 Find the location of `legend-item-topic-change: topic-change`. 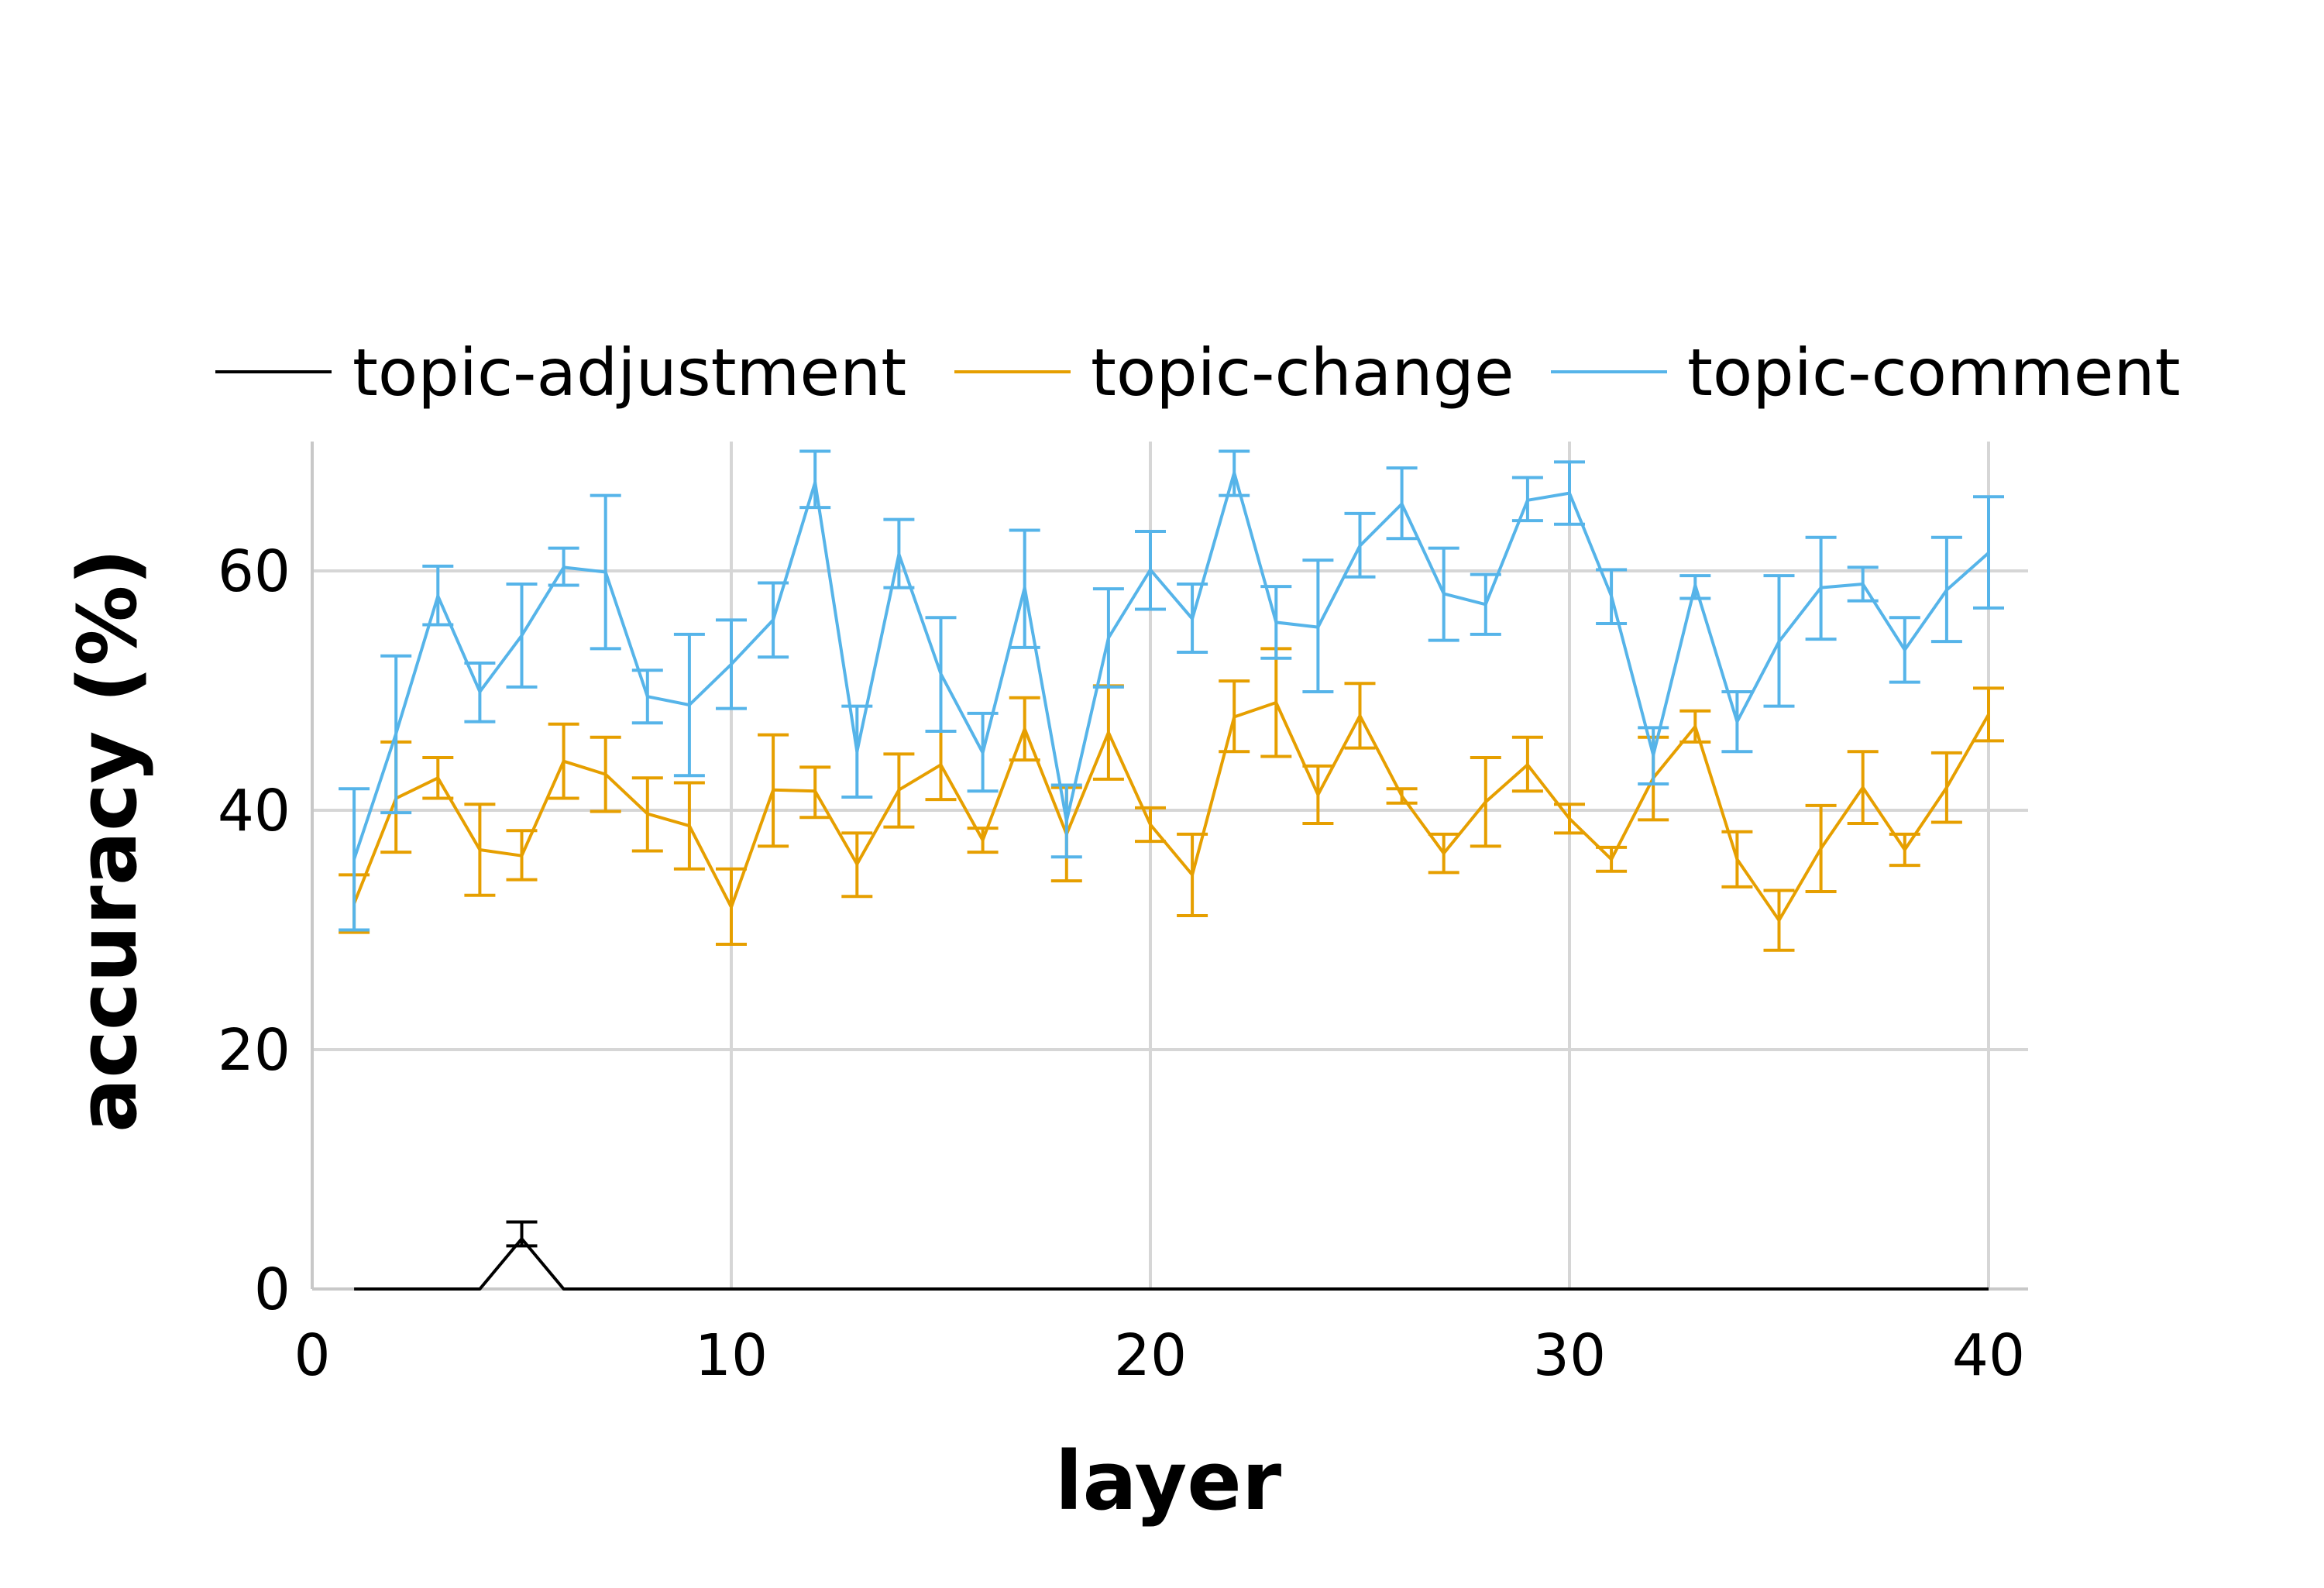

legend-item-topic-change: topic-change is located at coordinates (1234, 373).